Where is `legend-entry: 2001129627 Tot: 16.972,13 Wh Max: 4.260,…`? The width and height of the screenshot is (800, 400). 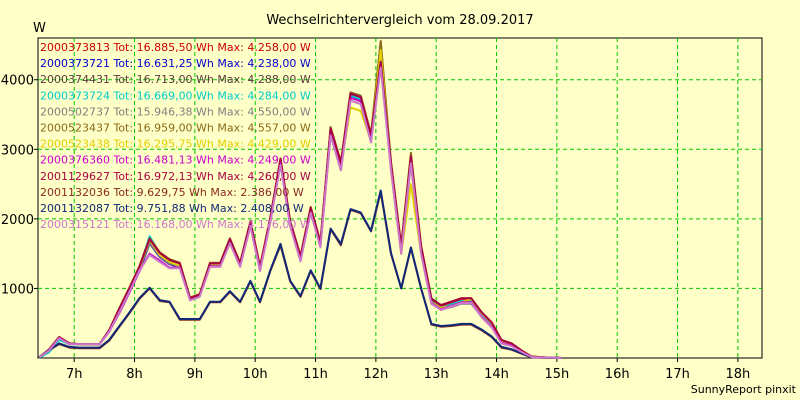
legend-entry: 2001129627 Tot: 16.972,13 Wh Max: 4.260,… is located at coordinates (175, 176).